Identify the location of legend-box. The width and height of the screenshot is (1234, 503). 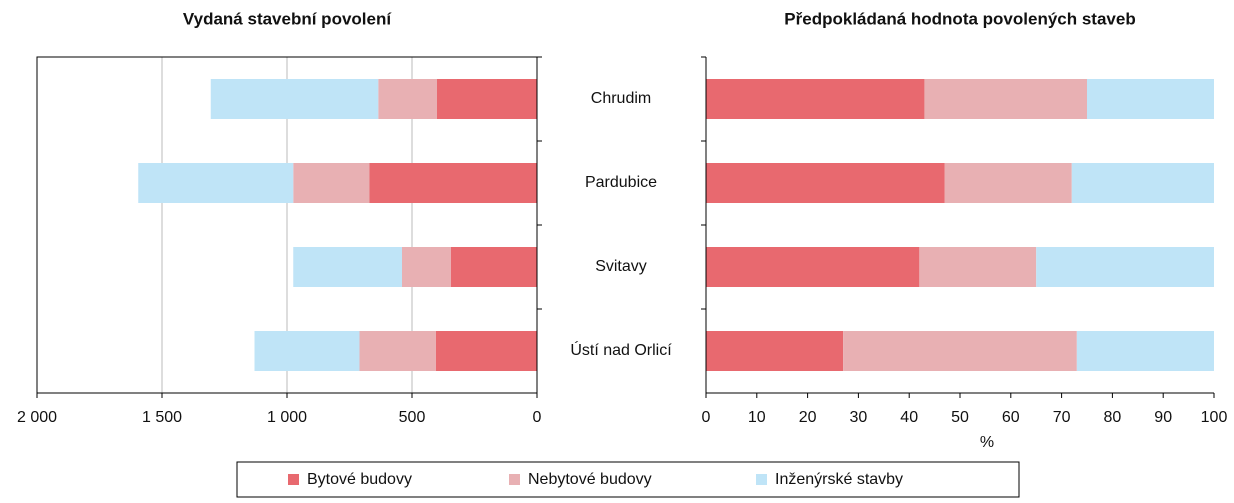
(628, 479).